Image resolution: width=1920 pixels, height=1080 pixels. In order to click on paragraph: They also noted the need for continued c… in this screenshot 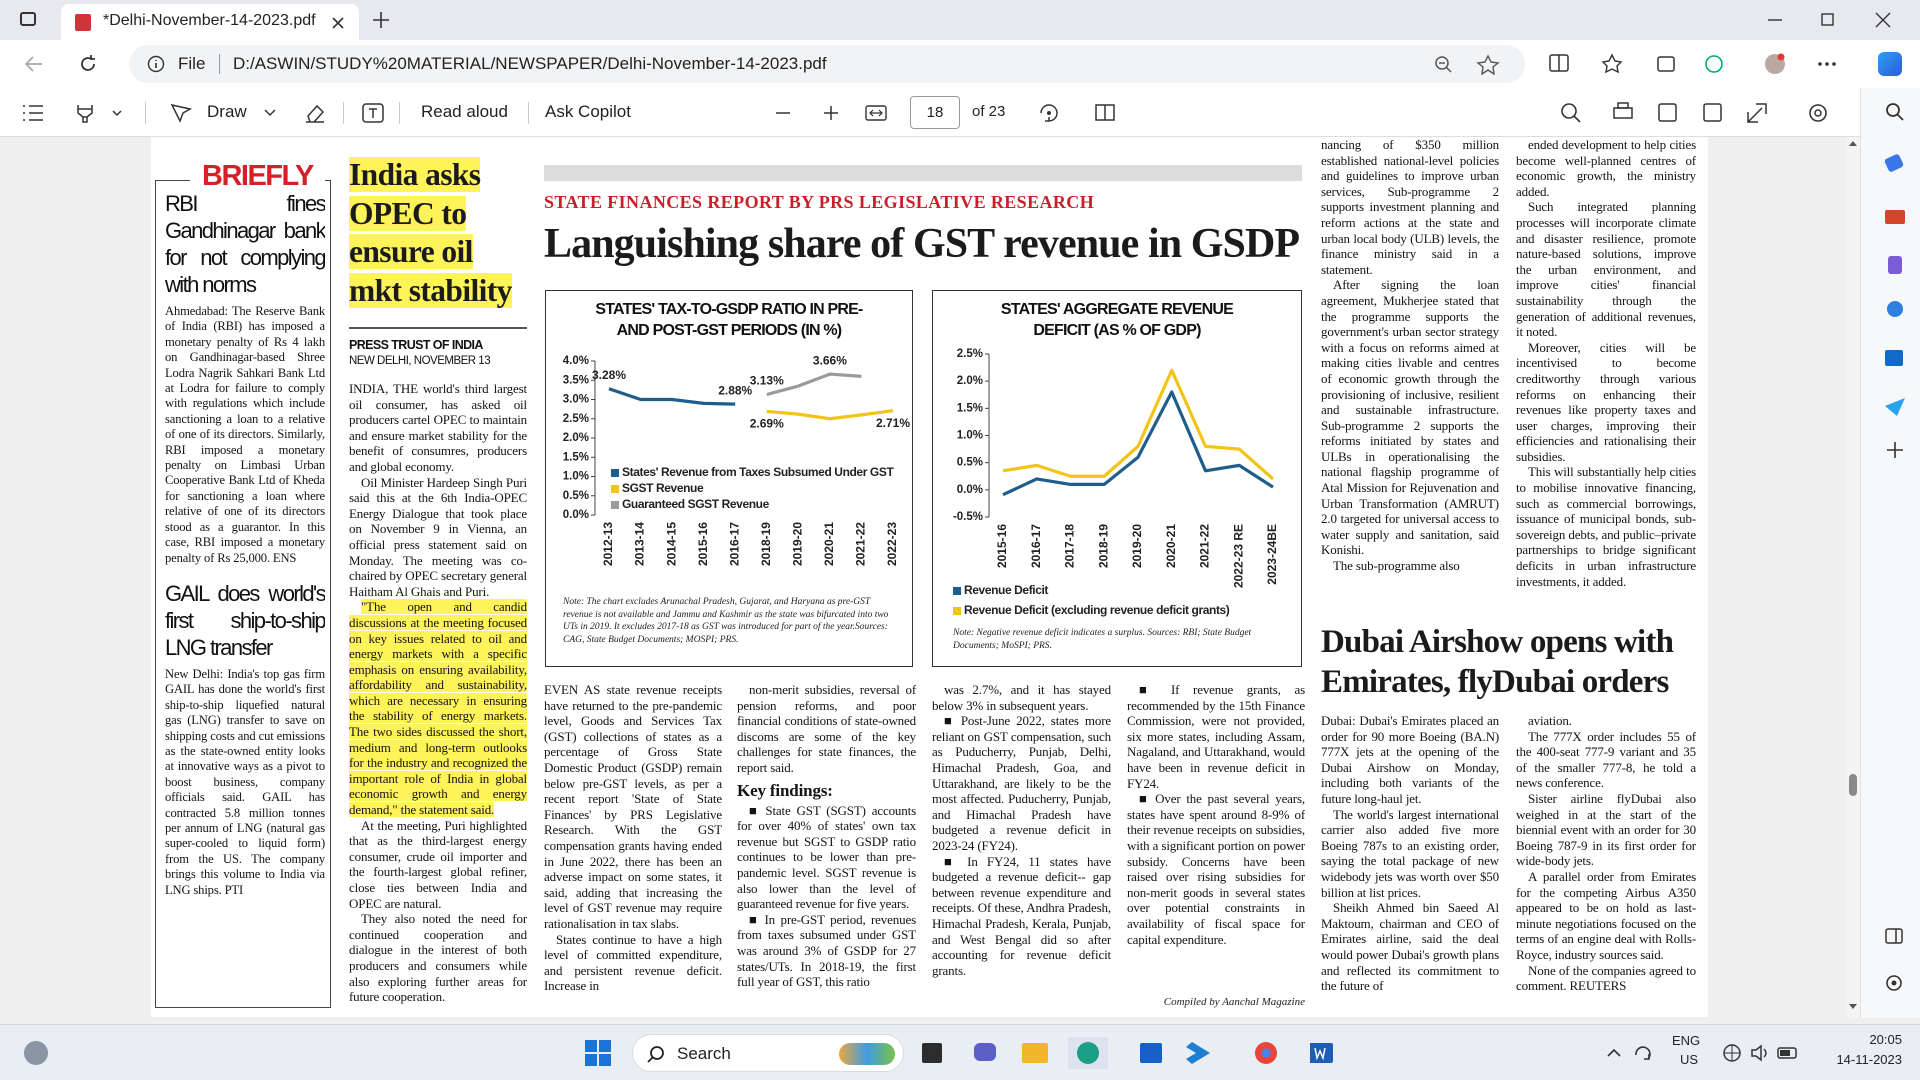, I will do `click(438, 958)`.